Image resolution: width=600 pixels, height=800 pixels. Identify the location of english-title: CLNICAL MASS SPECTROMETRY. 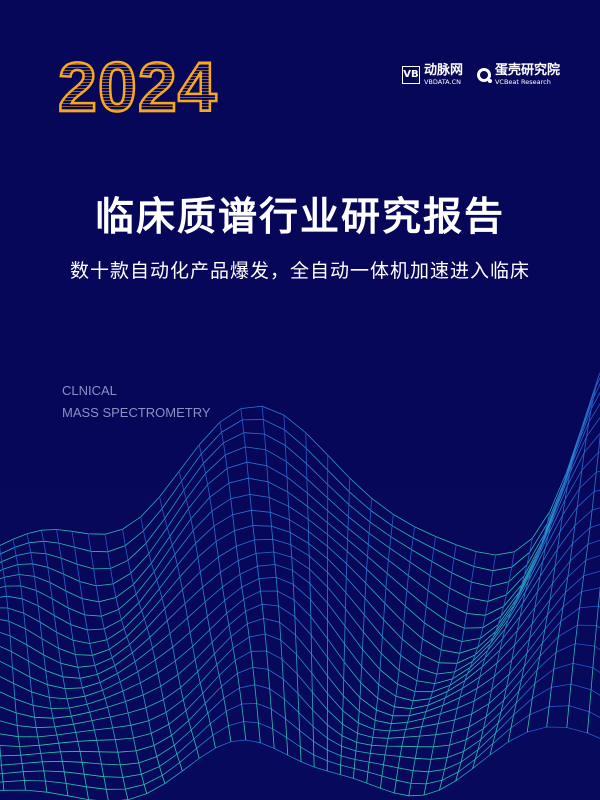
(136, 402).